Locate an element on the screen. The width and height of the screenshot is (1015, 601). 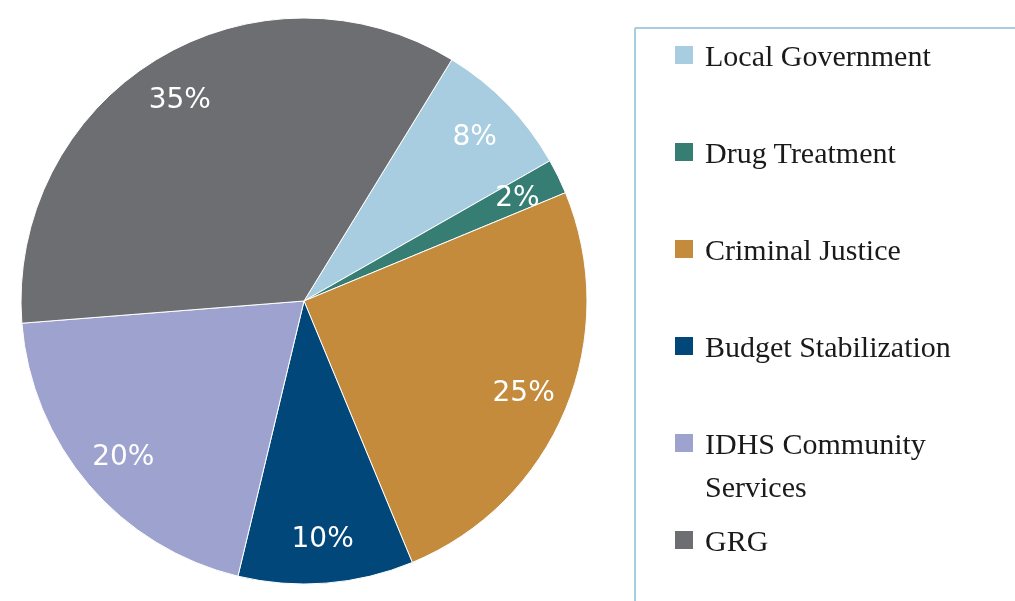
data-label: 10% is located at coordinates (322, 538).